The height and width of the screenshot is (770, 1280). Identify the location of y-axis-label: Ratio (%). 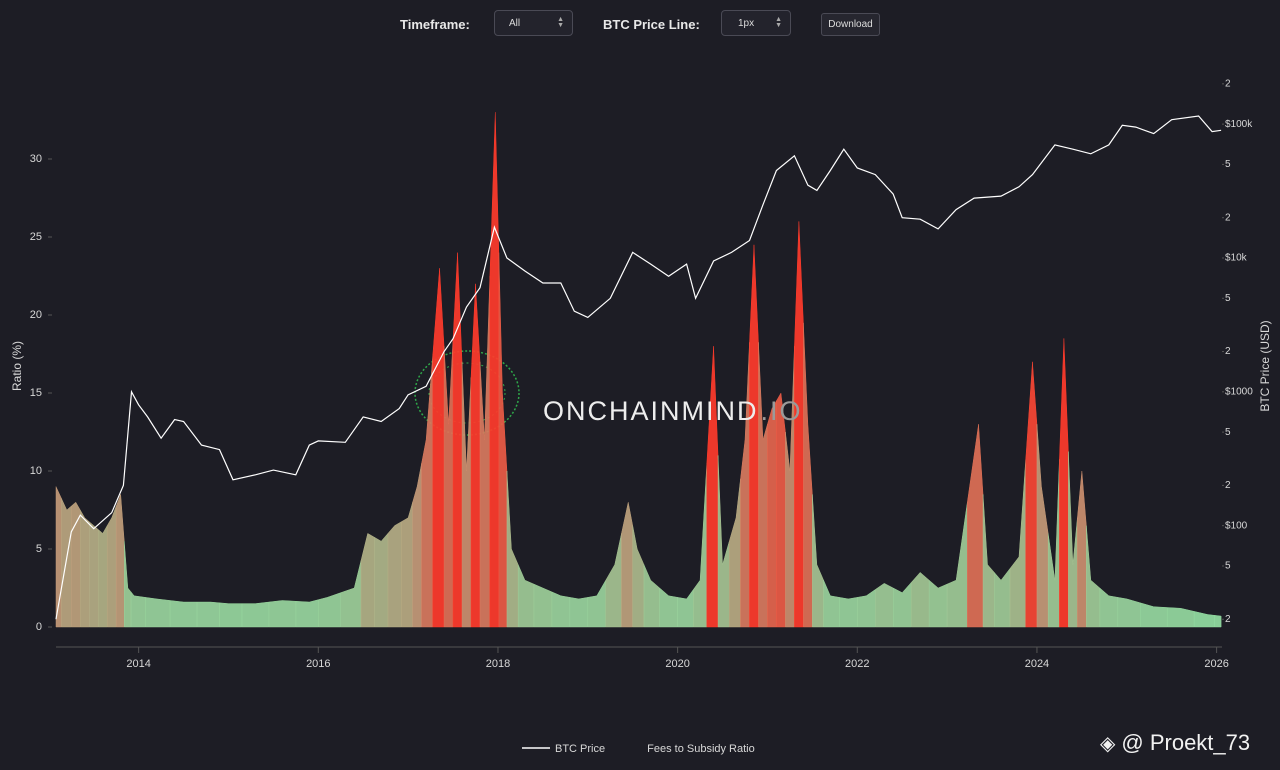
(17, 366).